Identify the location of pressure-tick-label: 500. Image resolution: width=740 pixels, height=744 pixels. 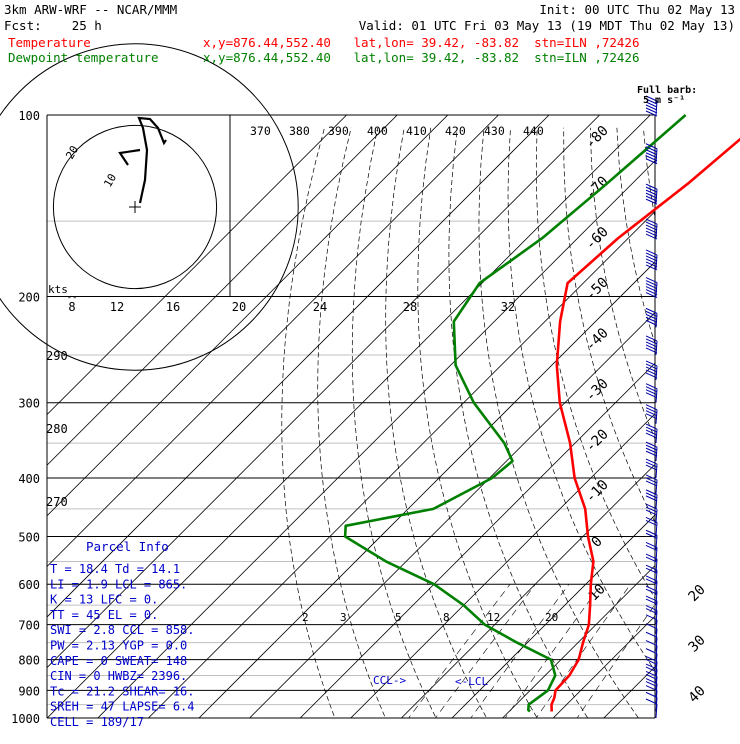
(29, 537).